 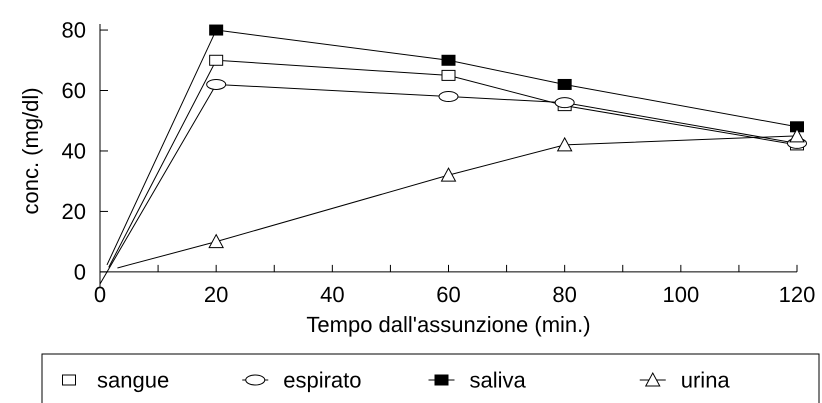 What do you see at coordinates (564, 294) in the screenshot?
I see `x-tick-label: 80` at bounding box center [564, 294].